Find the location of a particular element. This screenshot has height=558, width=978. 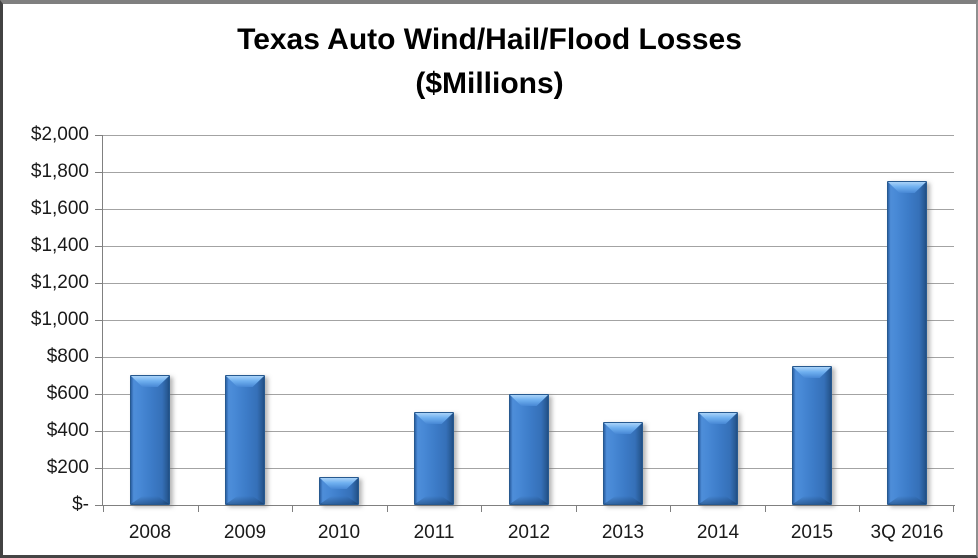

x-axis-label-2014: 2014 is located at coordinates (718, 532).